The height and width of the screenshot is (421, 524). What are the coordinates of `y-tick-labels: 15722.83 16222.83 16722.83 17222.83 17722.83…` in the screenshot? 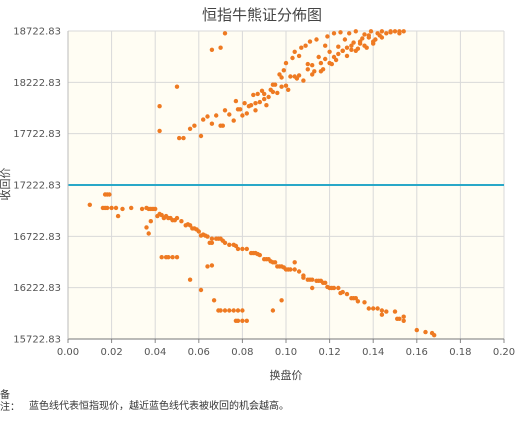 It's located at (37, 186).